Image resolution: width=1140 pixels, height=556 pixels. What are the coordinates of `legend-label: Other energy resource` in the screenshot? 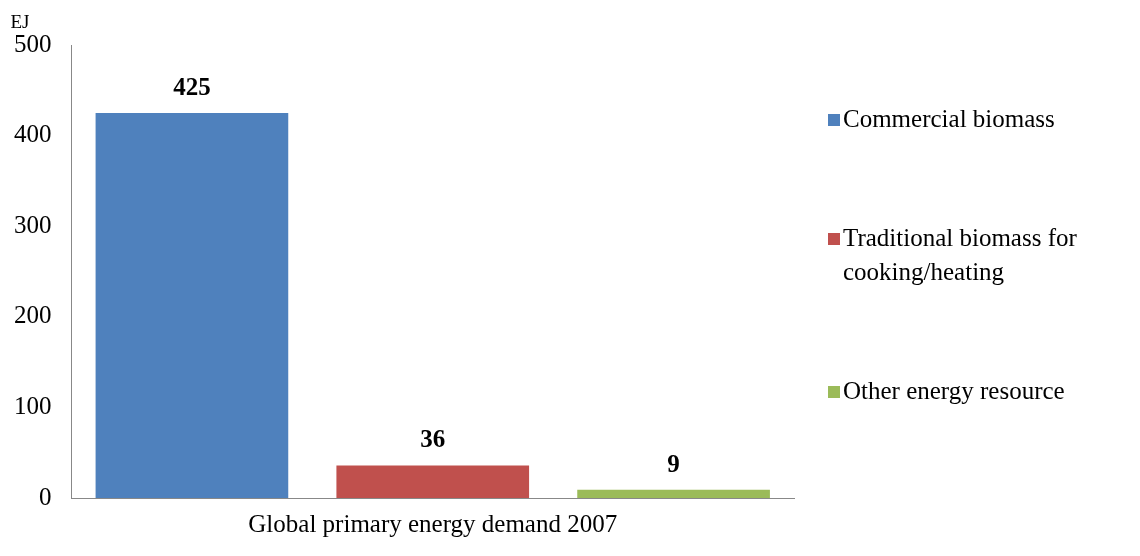 It's located at (954, 390).